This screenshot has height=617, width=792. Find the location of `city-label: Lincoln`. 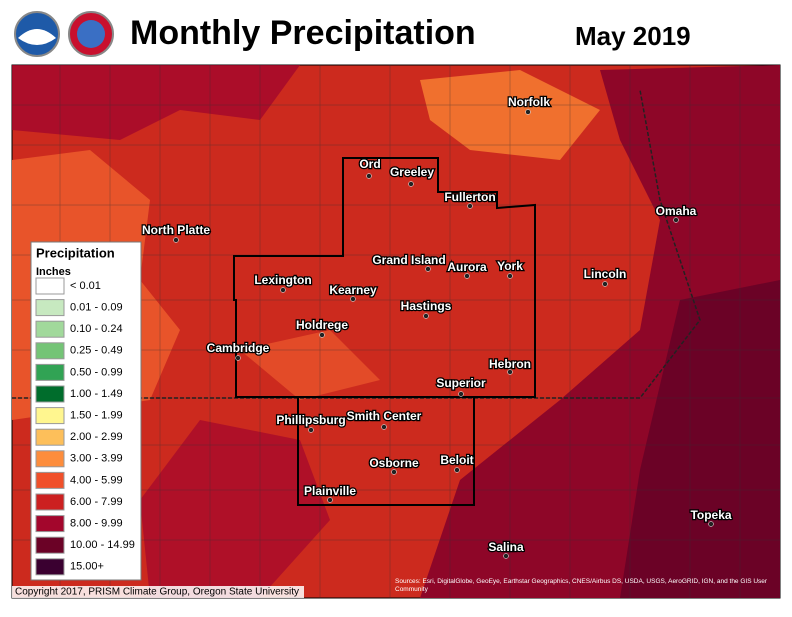

city-label: Lincoln is located at coordinates (605, 274).